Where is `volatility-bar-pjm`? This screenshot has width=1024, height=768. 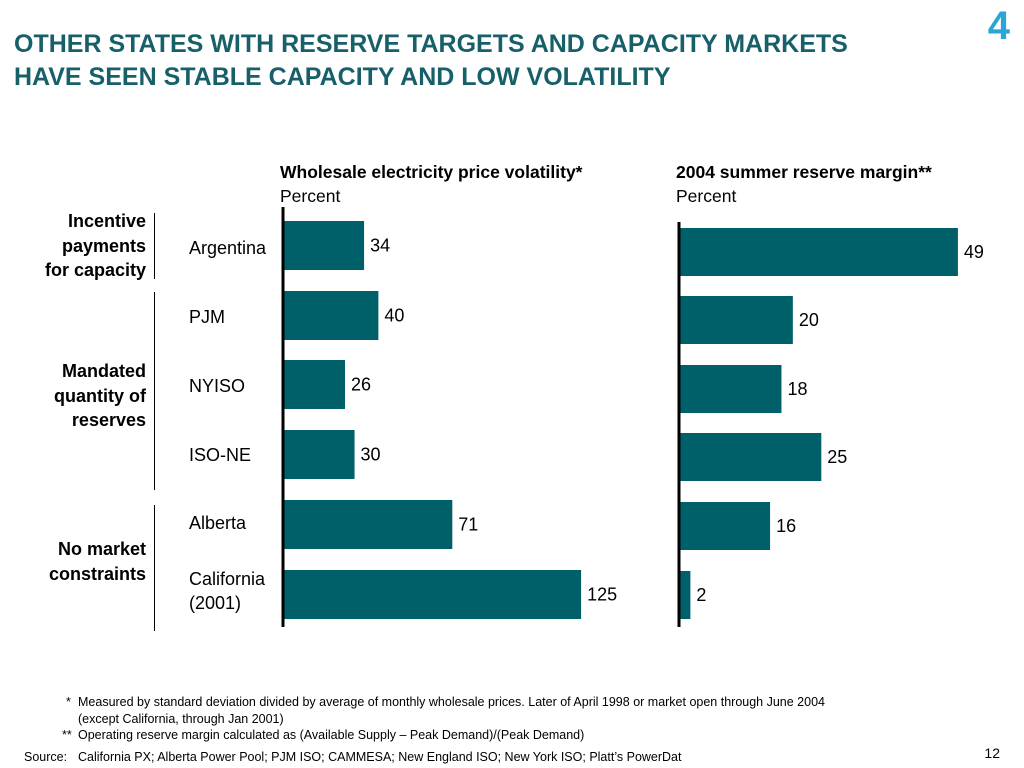
volatility-bar-pjm is located at coordinates (331, 315).